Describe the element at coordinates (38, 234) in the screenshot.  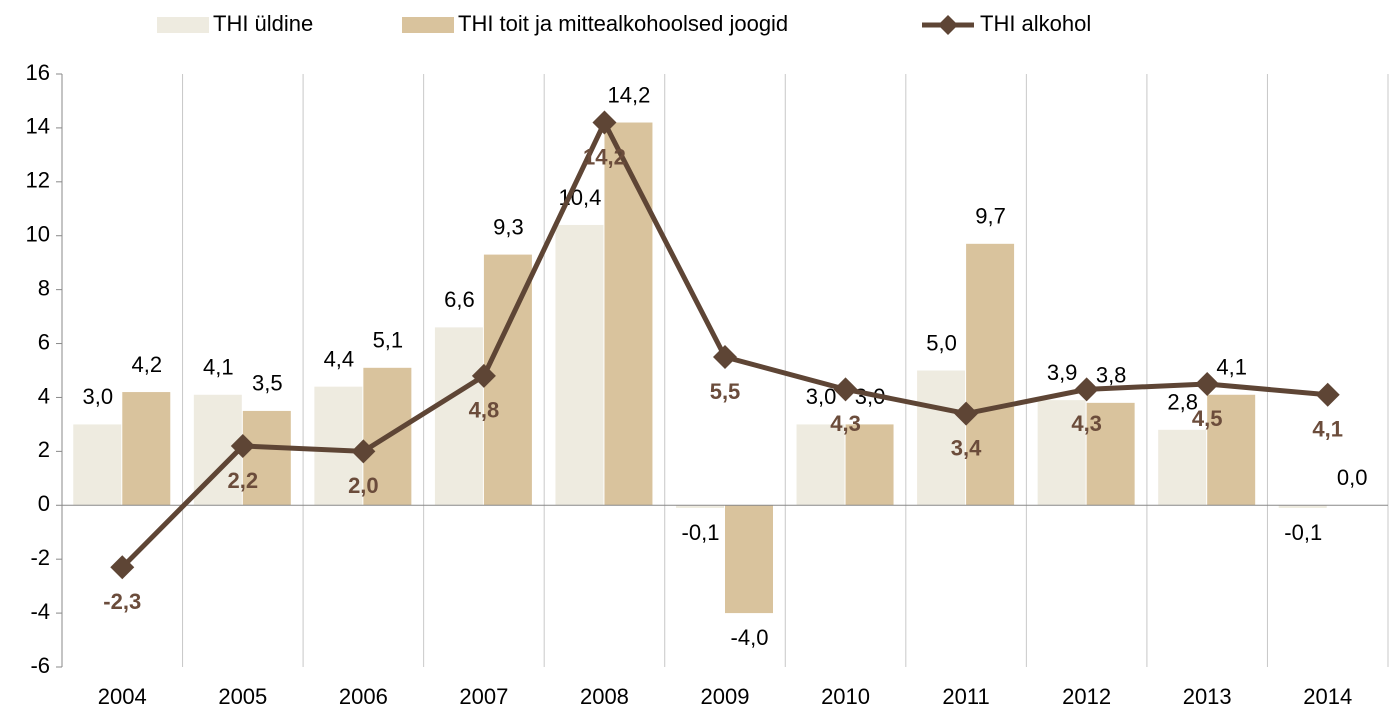
I see `y-tick-label: 10` at that location.